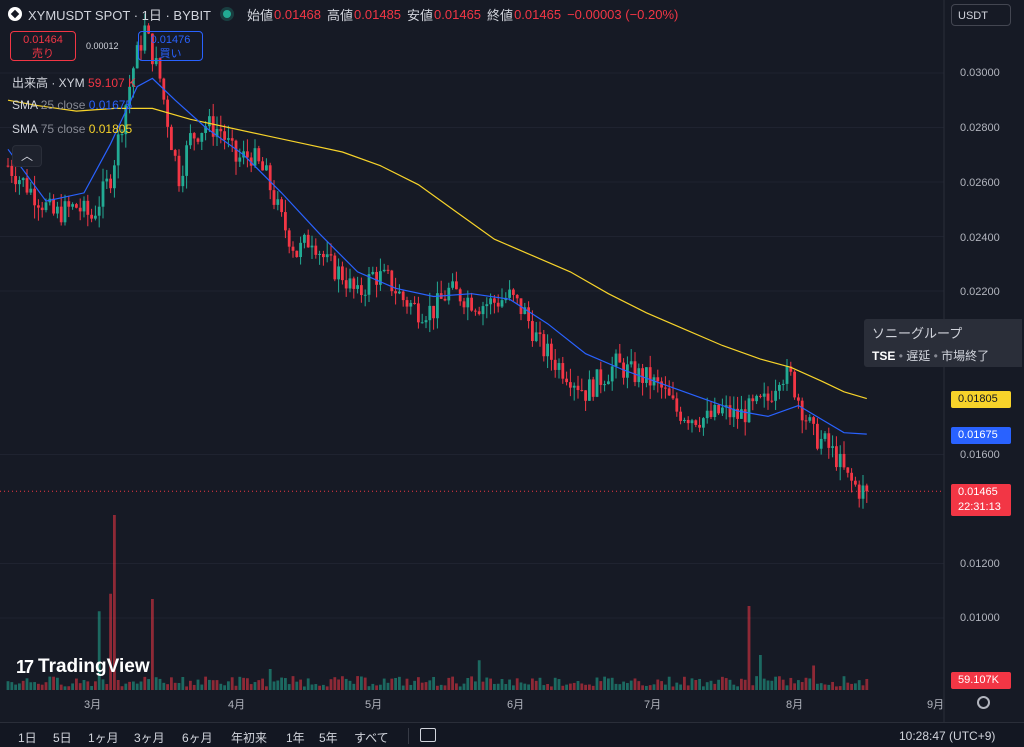 This screenshot has width=1024, height=747. What do you see at coordinates (943, 343) in the screenshot?
I see `symbol-tooltip: ソニーグループ TSE • 遅延 • 市場終了` at bounding box center [943, 343].